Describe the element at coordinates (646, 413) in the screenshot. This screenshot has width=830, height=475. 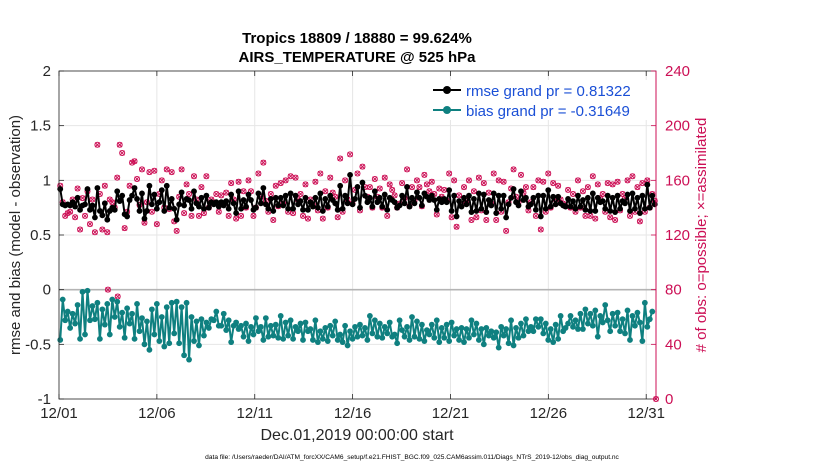
I see `x-tick-label: 12/31` at that location.